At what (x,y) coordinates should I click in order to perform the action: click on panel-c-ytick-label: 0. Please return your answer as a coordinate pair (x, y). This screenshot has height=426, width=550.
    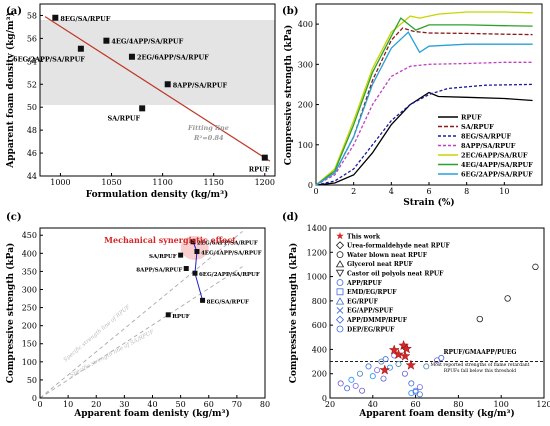
    Looking at the image, I should click on (34, 398).